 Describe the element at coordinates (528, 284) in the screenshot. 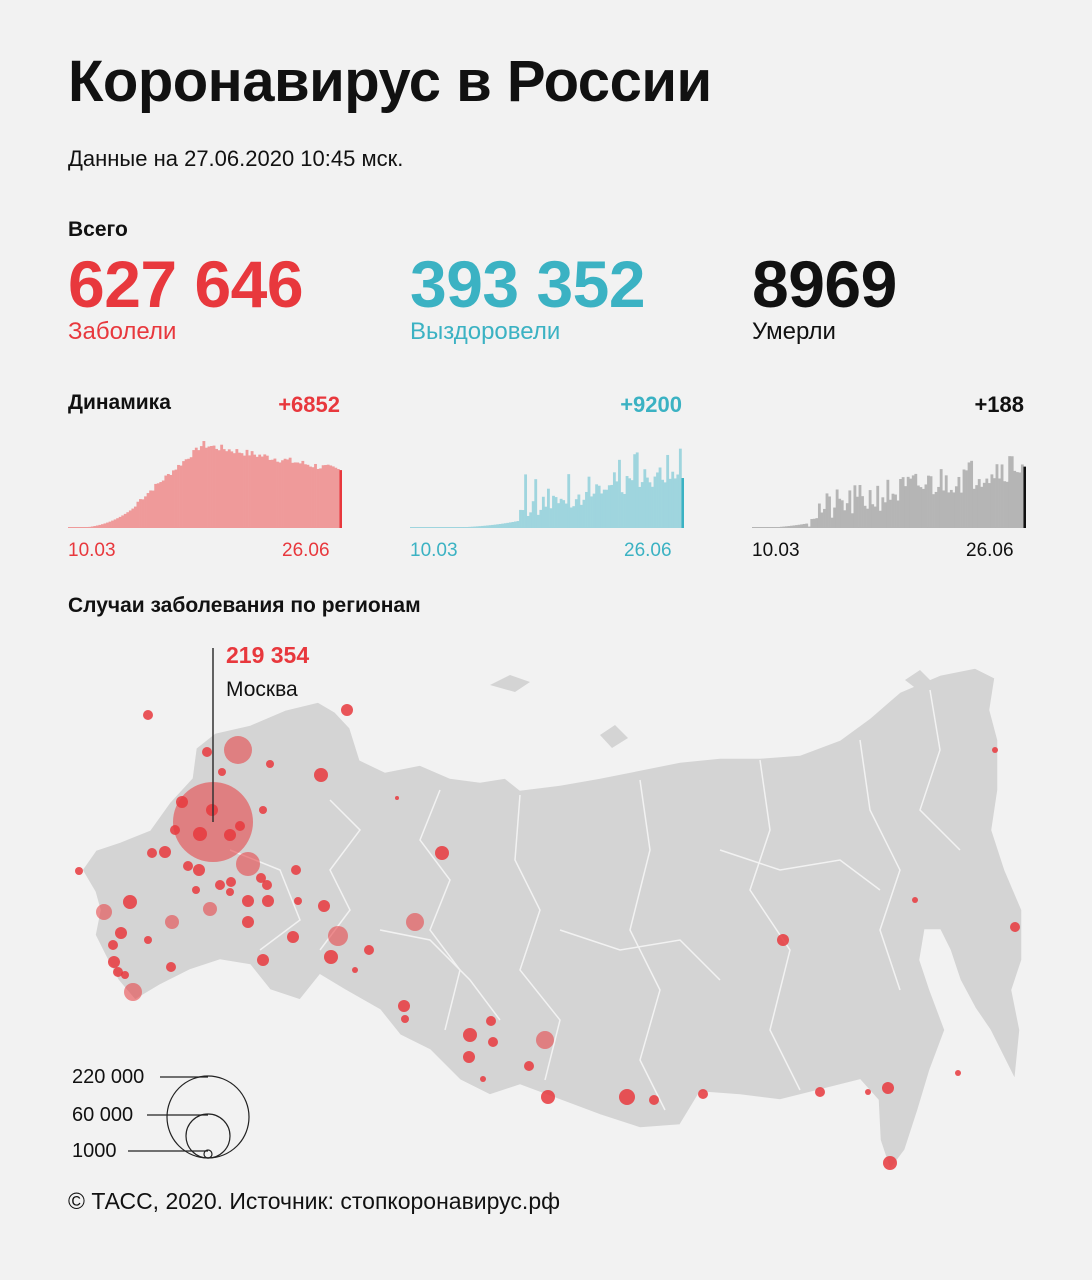

I see `recovered-total: 393 352` at that location.